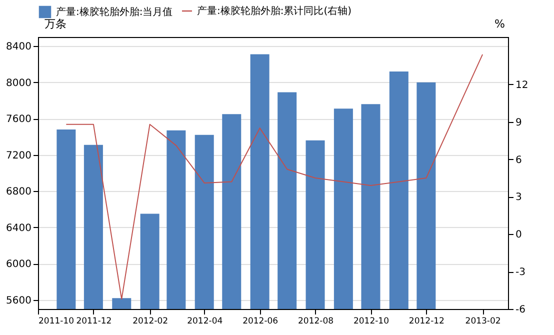 The image size is (554, 335). What do you see at coordinates (519, 198) in the screenshot?
I see `y2-tick-label: 3` at bounding box center [519, 198].